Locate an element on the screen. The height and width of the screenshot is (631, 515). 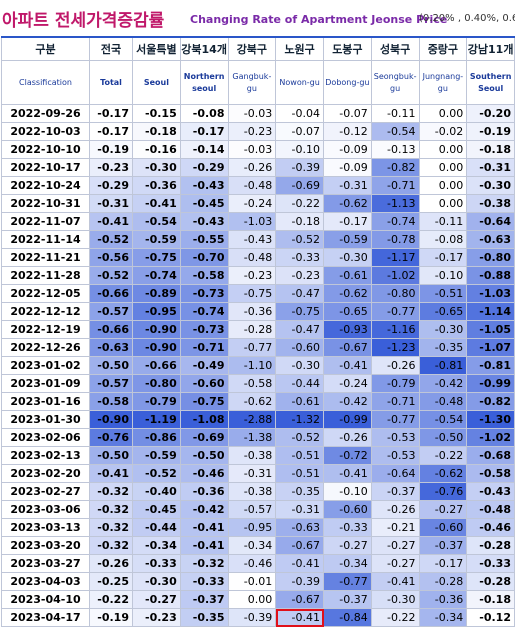
date-cell: 2023-01-30 is located at coordinates (45, 419).